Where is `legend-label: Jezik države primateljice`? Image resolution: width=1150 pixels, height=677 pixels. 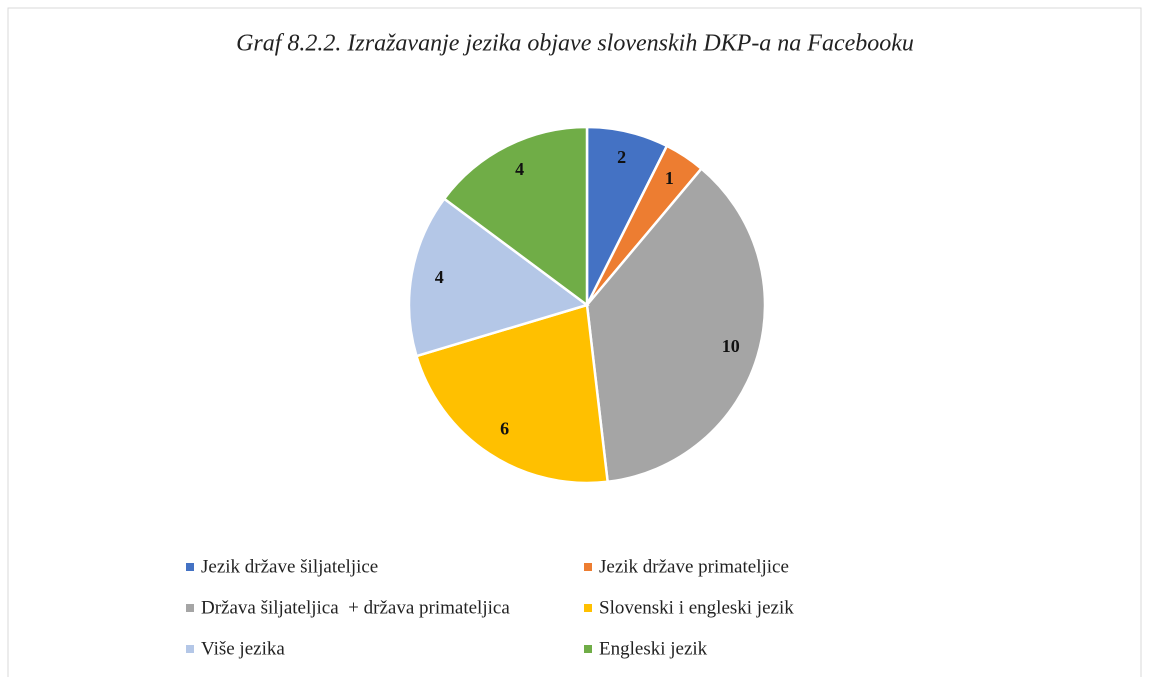 legend-label: Jezik države primateljice is located at coordinates (694, 566).